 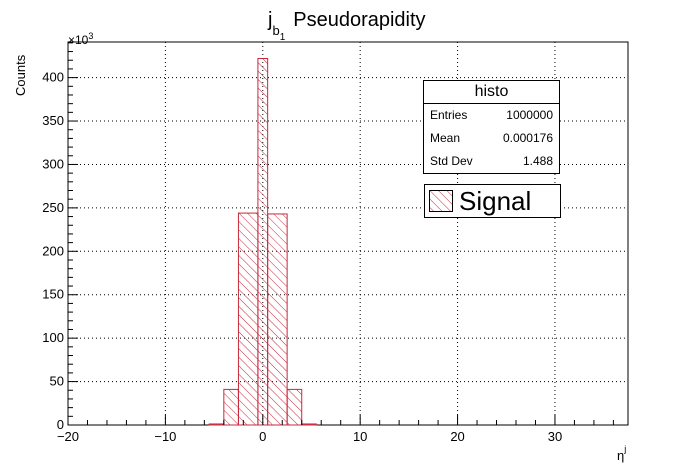 I want to click on y-tick-label: 350, so click(x=53, y=120).